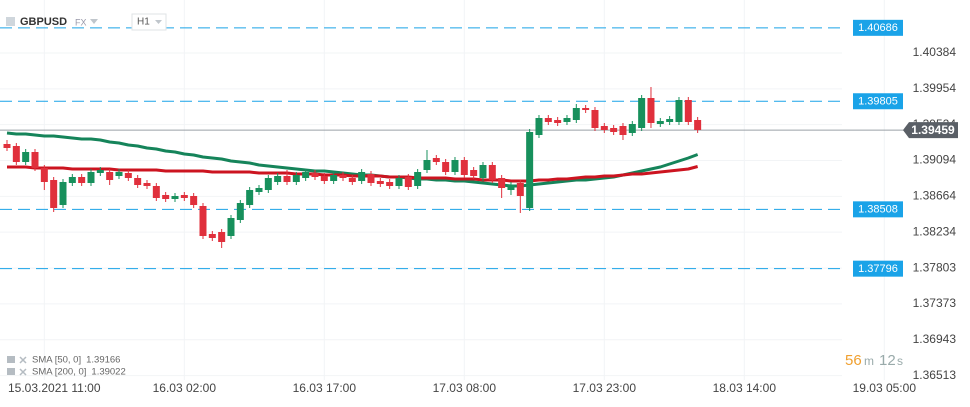 The width and height of the screenshot is (970, 407). What do you see at coordinates (465, 388) in the screenshot?
I see `x-tick-label: 17.03 08:00` at bounding box center [465, 388].